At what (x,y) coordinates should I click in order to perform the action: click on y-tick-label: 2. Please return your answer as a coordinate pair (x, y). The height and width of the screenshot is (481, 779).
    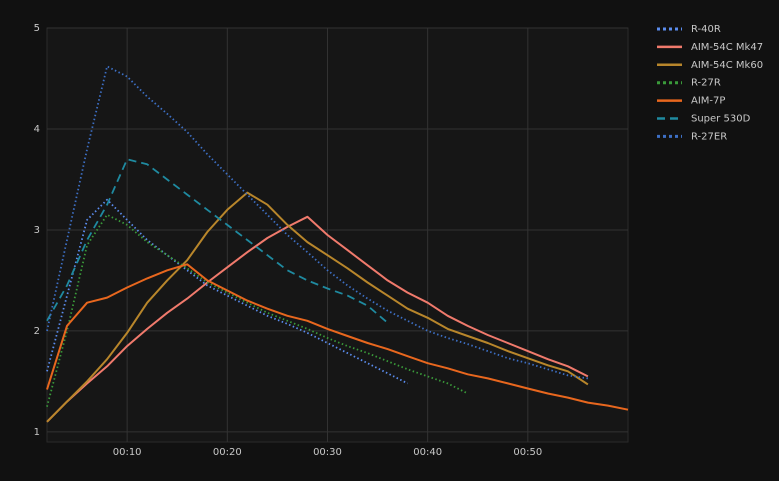
    Looking at the image, I should click on (37, 331).